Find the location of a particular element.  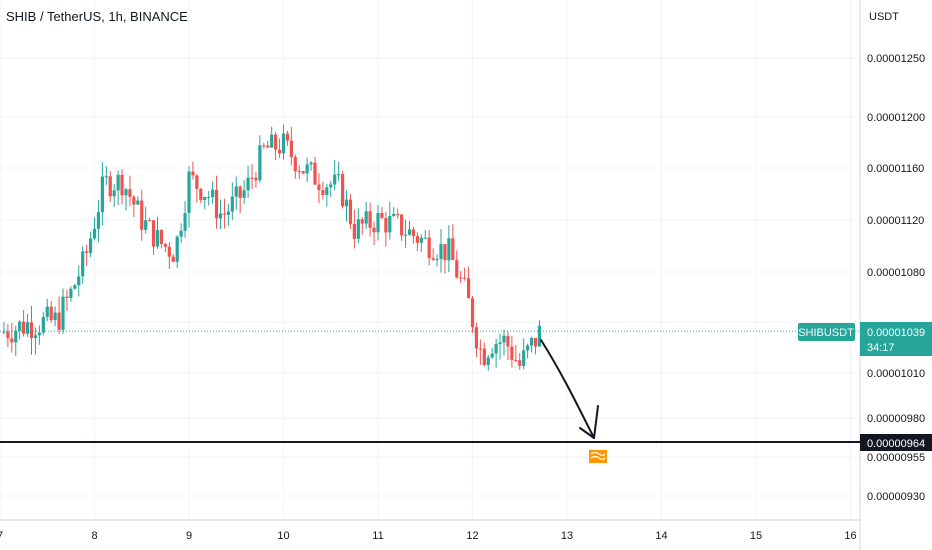

drawn-arrow-head is located at coordinates (589, 422).